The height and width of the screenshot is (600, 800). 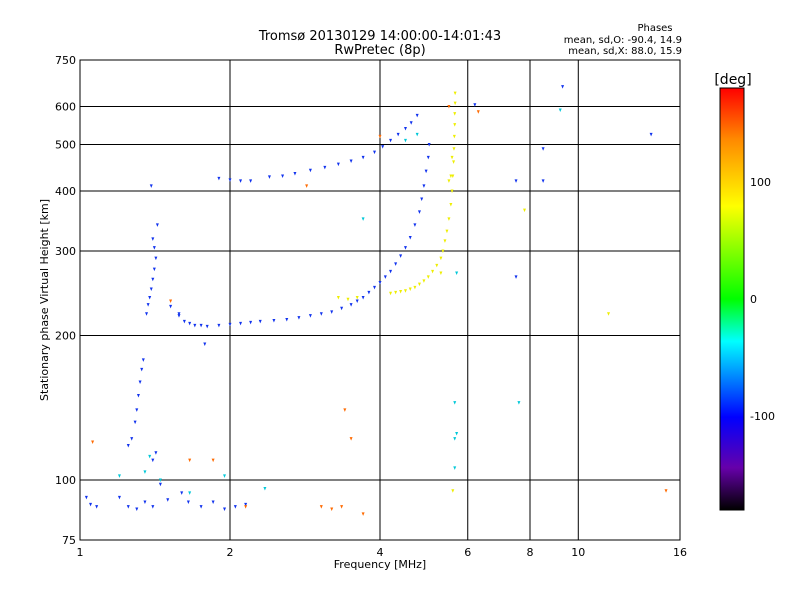 I want to click on chart-subtitle: RwPretec (8p), so click(x=379, y=50).